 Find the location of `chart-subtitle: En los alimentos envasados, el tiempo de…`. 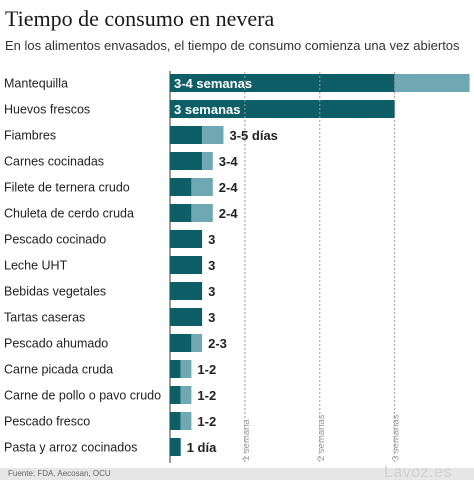

chart-subtitle: En los alimentos envasados, el tiempo de… is located at coordinates (232, 45).